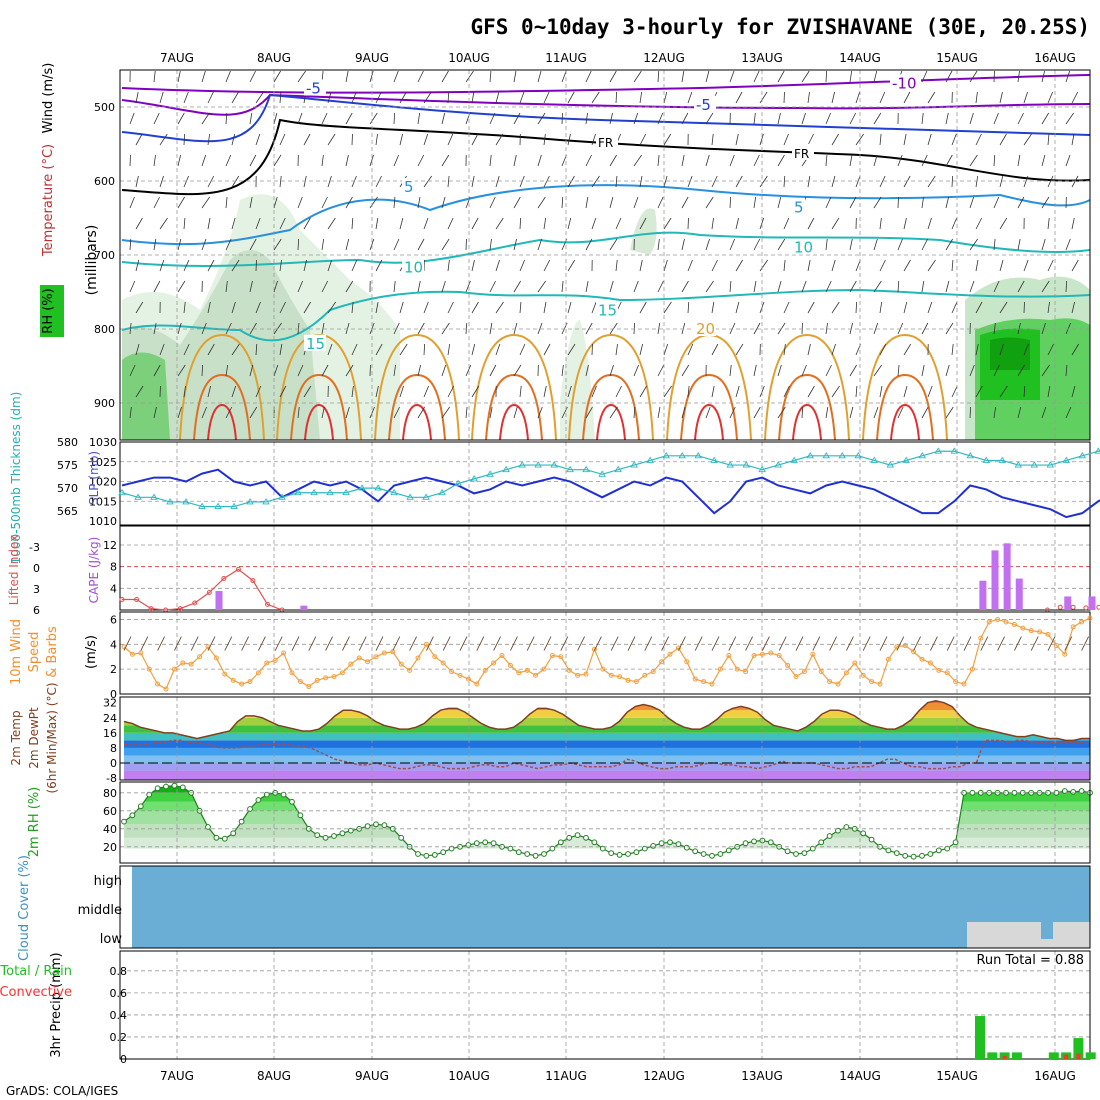 This screenshot has width=1100, height=1100. What do you see at coordinates (1053, 1055) in the screenshot?
I see `precip-bar` at bounding box center [1053, 1055].